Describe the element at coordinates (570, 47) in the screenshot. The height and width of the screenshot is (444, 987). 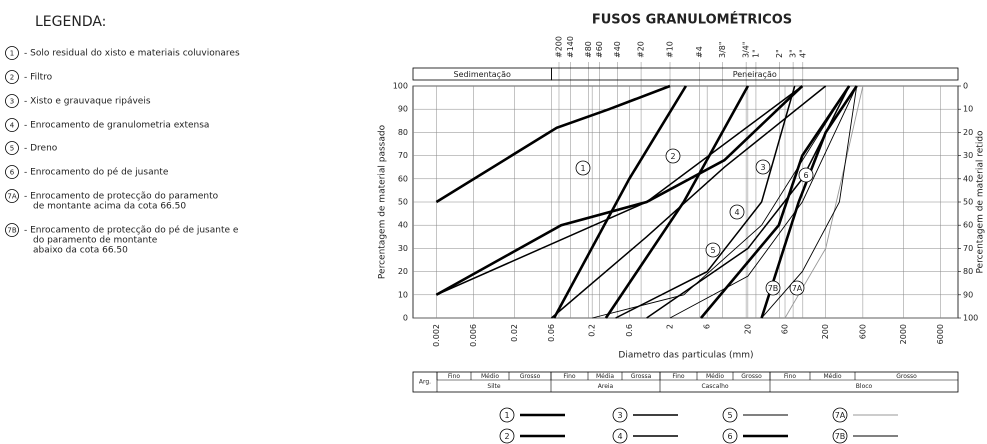
I see `sieve-label: #140` at that location.